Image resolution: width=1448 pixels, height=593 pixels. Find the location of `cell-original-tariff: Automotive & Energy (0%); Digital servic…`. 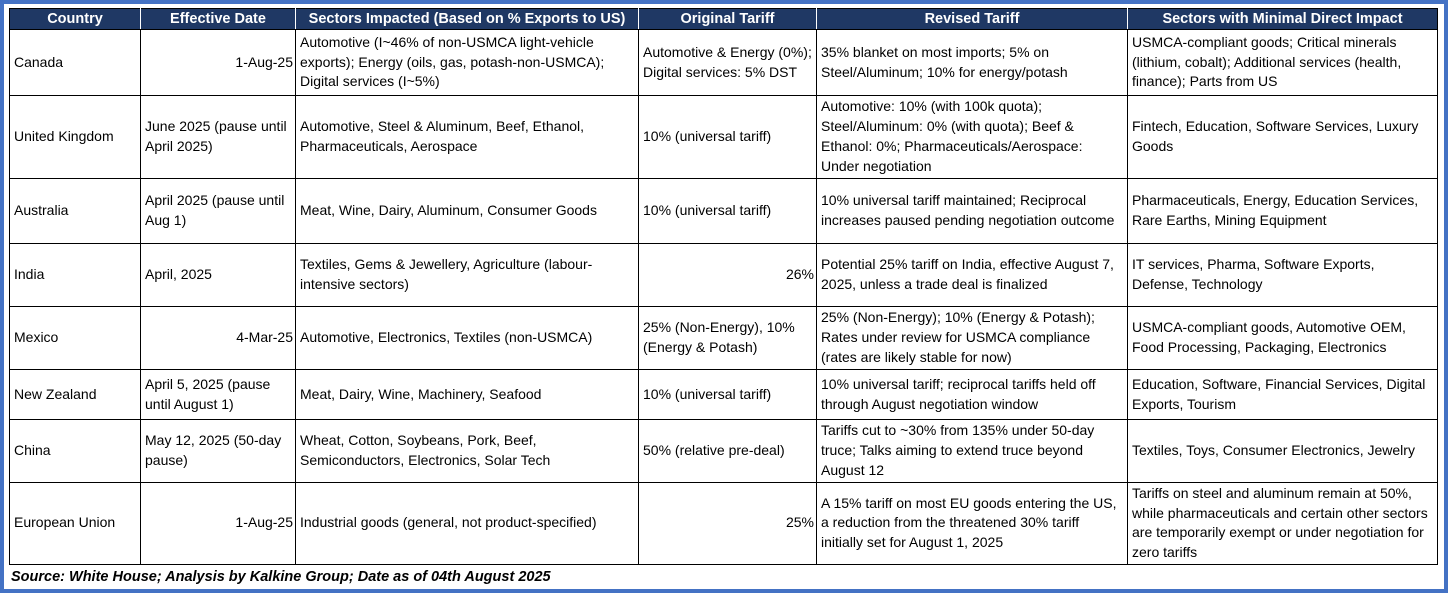

cell-original-tariff: Automotive & Energy (0%); Digital servic… is located at coordinates (727, 62).